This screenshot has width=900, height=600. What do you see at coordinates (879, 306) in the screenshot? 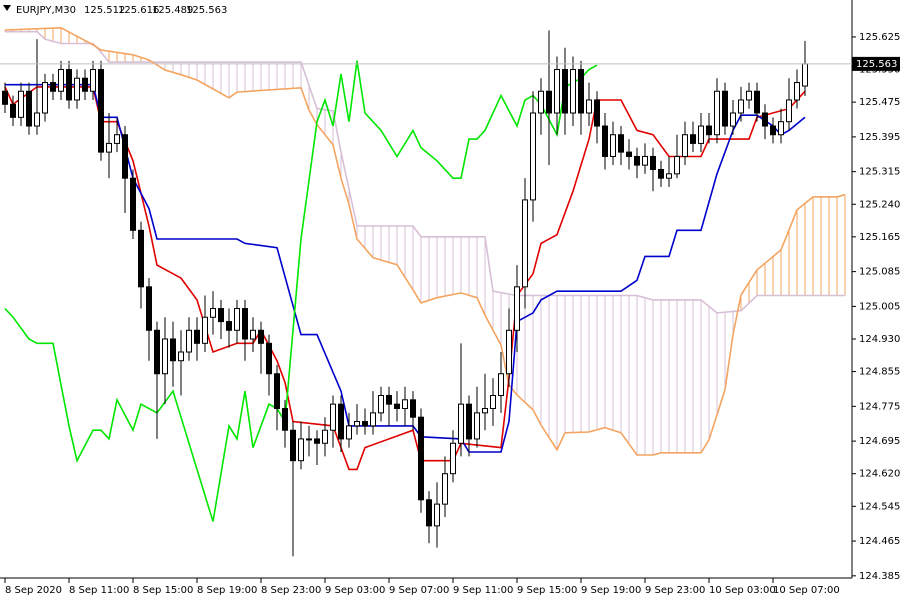
I see `y-tick-label: 125.005` at bounding box center [879, 306].